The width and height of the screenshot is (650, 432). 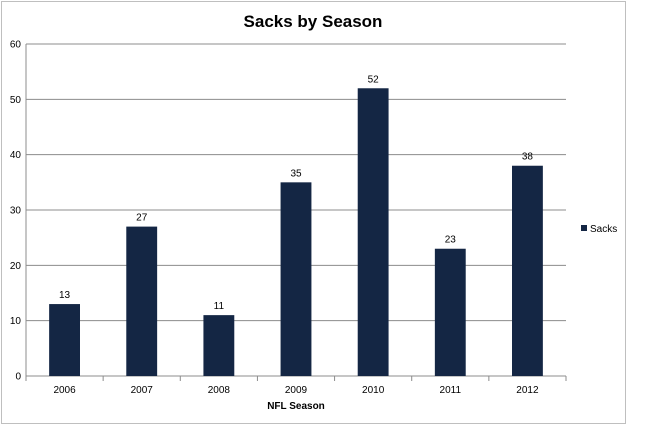 What do you see at coordinates (527, 390) in the screenshot?
I see `x-tick-label: 2012` at bounding box center [527, 390].